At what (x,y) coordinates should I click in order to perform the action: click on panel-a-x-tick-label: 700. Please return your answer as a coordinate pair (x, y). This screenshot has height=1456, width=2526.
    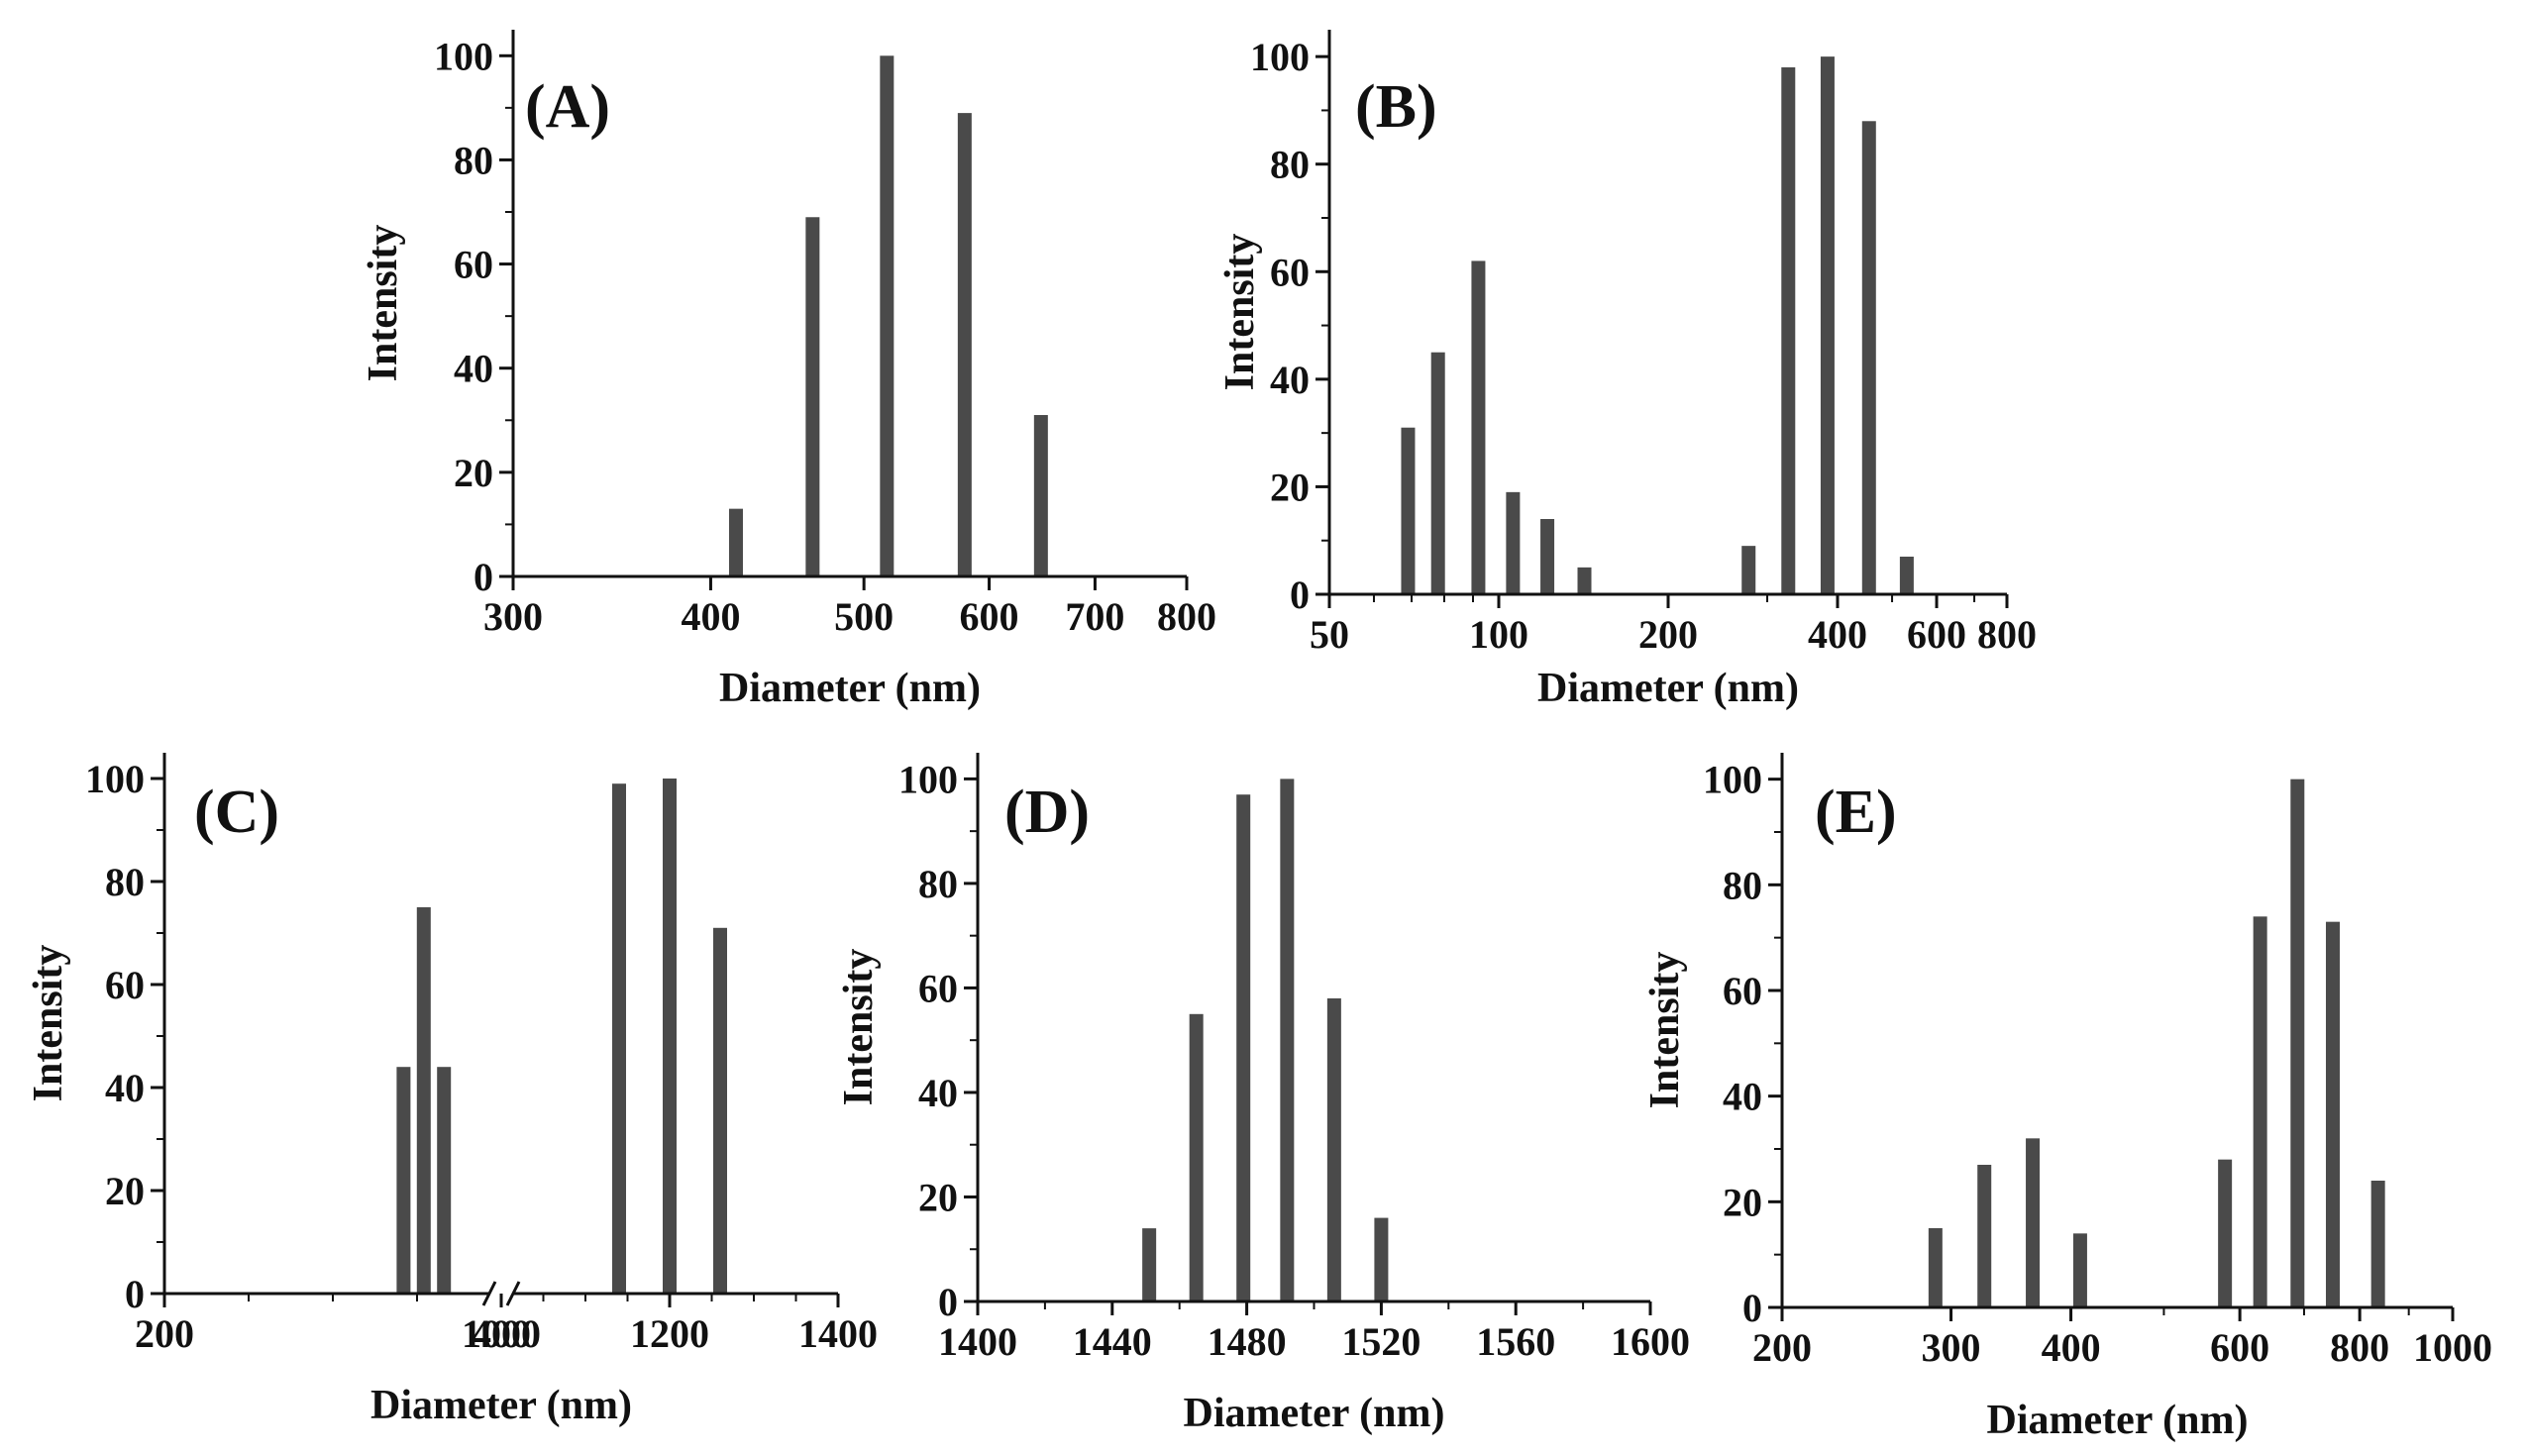
    Looking at the image, I should click on (1094, 616).